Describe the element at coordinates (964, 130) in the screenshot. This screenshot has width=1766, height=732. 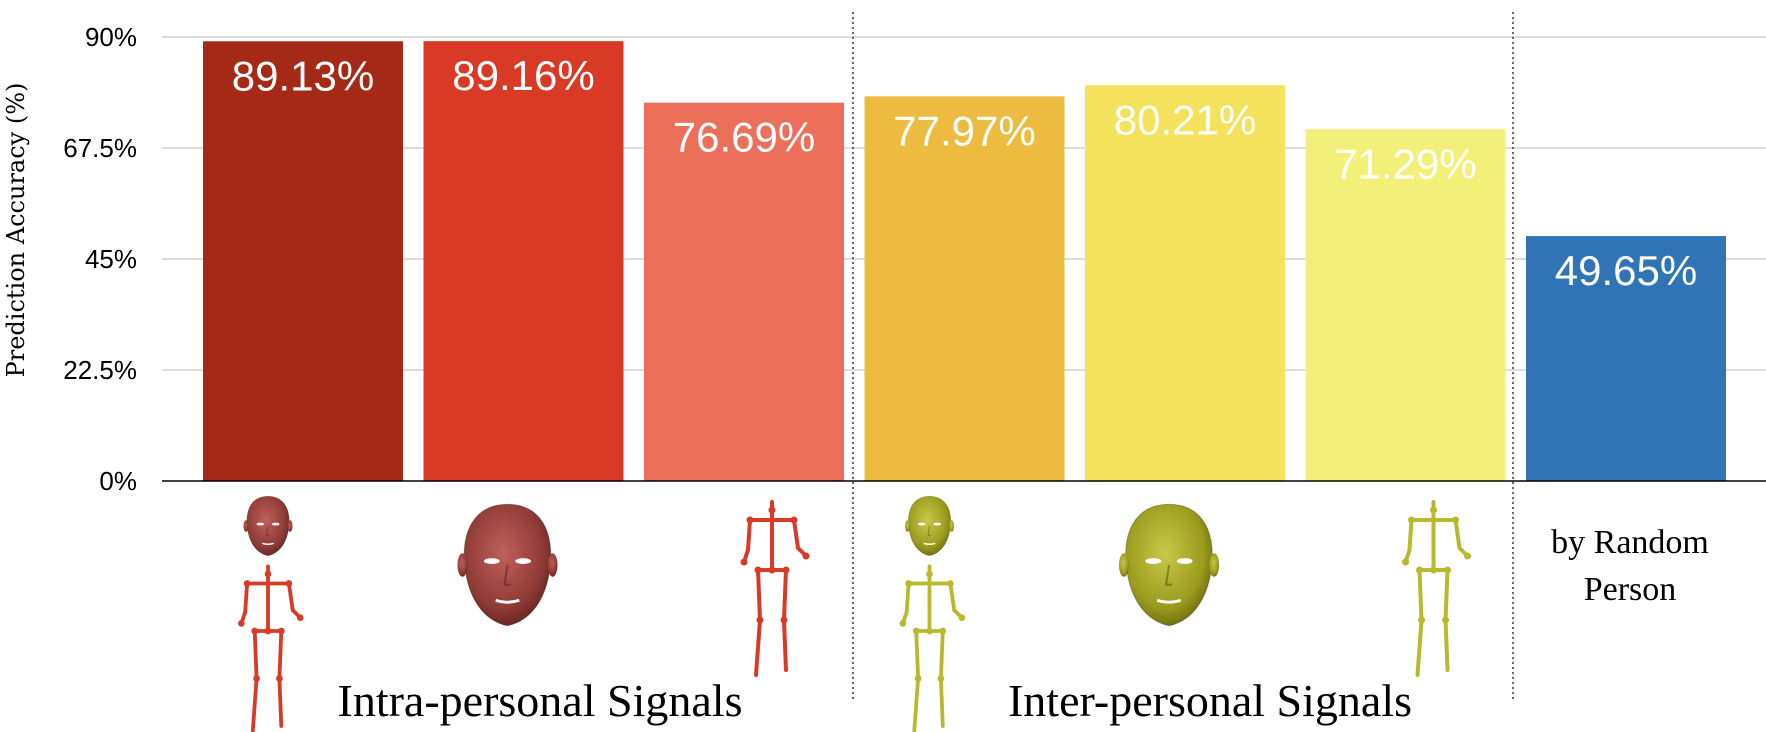
I see `bar-value-label: 77.97%` at that location.